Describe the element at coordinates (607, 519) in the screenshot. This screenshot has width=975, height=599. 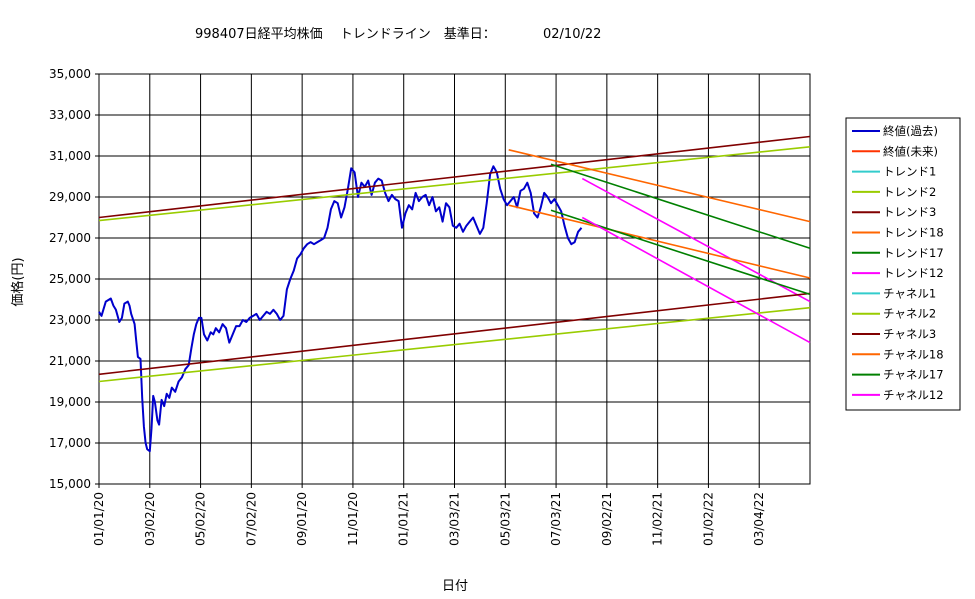
I see `x-tick-label: 09/02/21` at that location.